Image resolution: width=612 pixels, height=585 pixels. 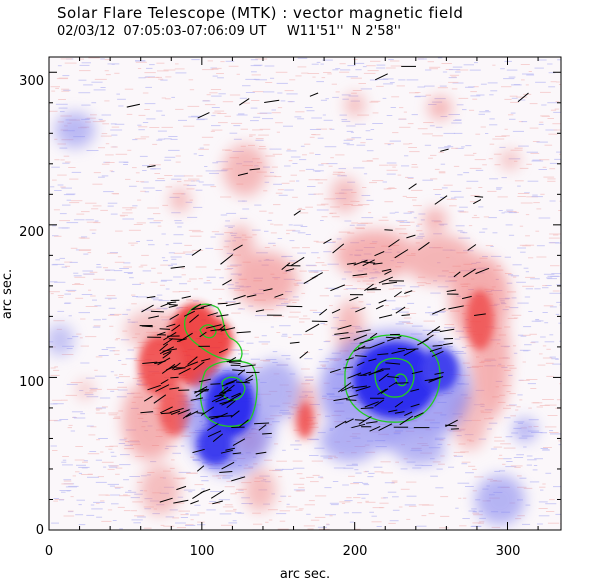 What do you see at coordinates (31, 306) in the screenshot?
I see `y-tick-labels: 0 100 200 300` at bounding box center [31, 306].